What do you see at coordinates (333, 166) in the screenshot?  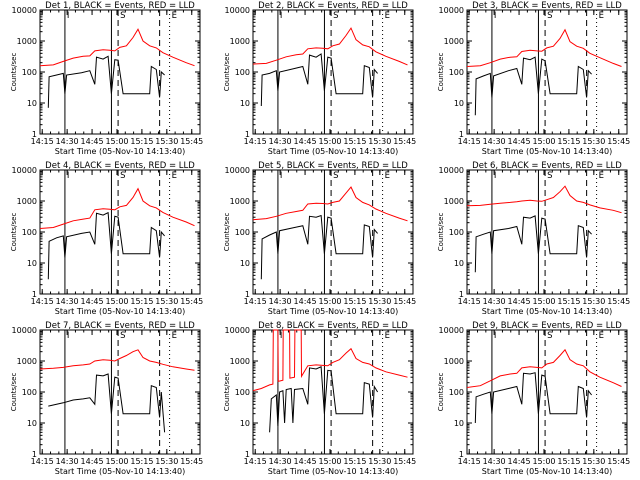 I see `panel-title: Det 5, BLACK = Events, RED = LLD` at bounding box center [333, 166].